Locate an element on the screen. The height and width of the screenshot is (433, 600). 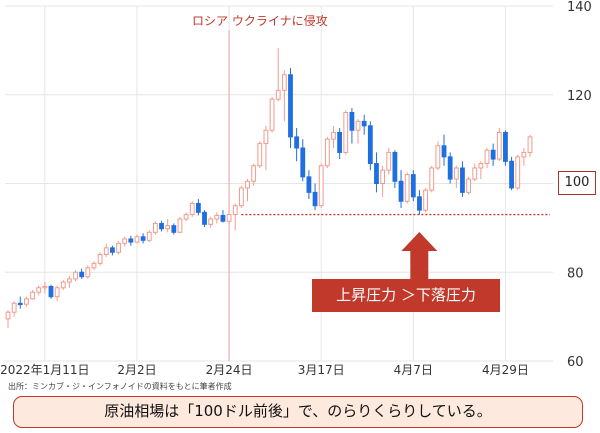
up-arrow-icon is located at coordinates (419, 255).